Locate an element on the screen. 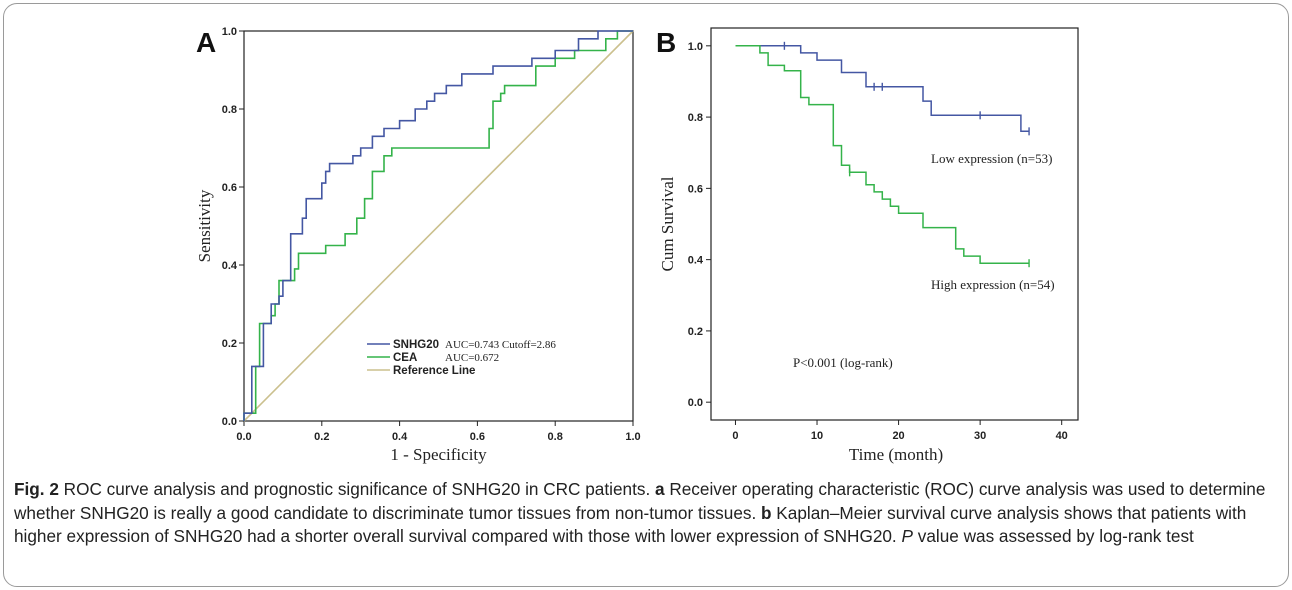  caption-p-text: value was assessed by log-rank test is located at coordinates (1053, 536).